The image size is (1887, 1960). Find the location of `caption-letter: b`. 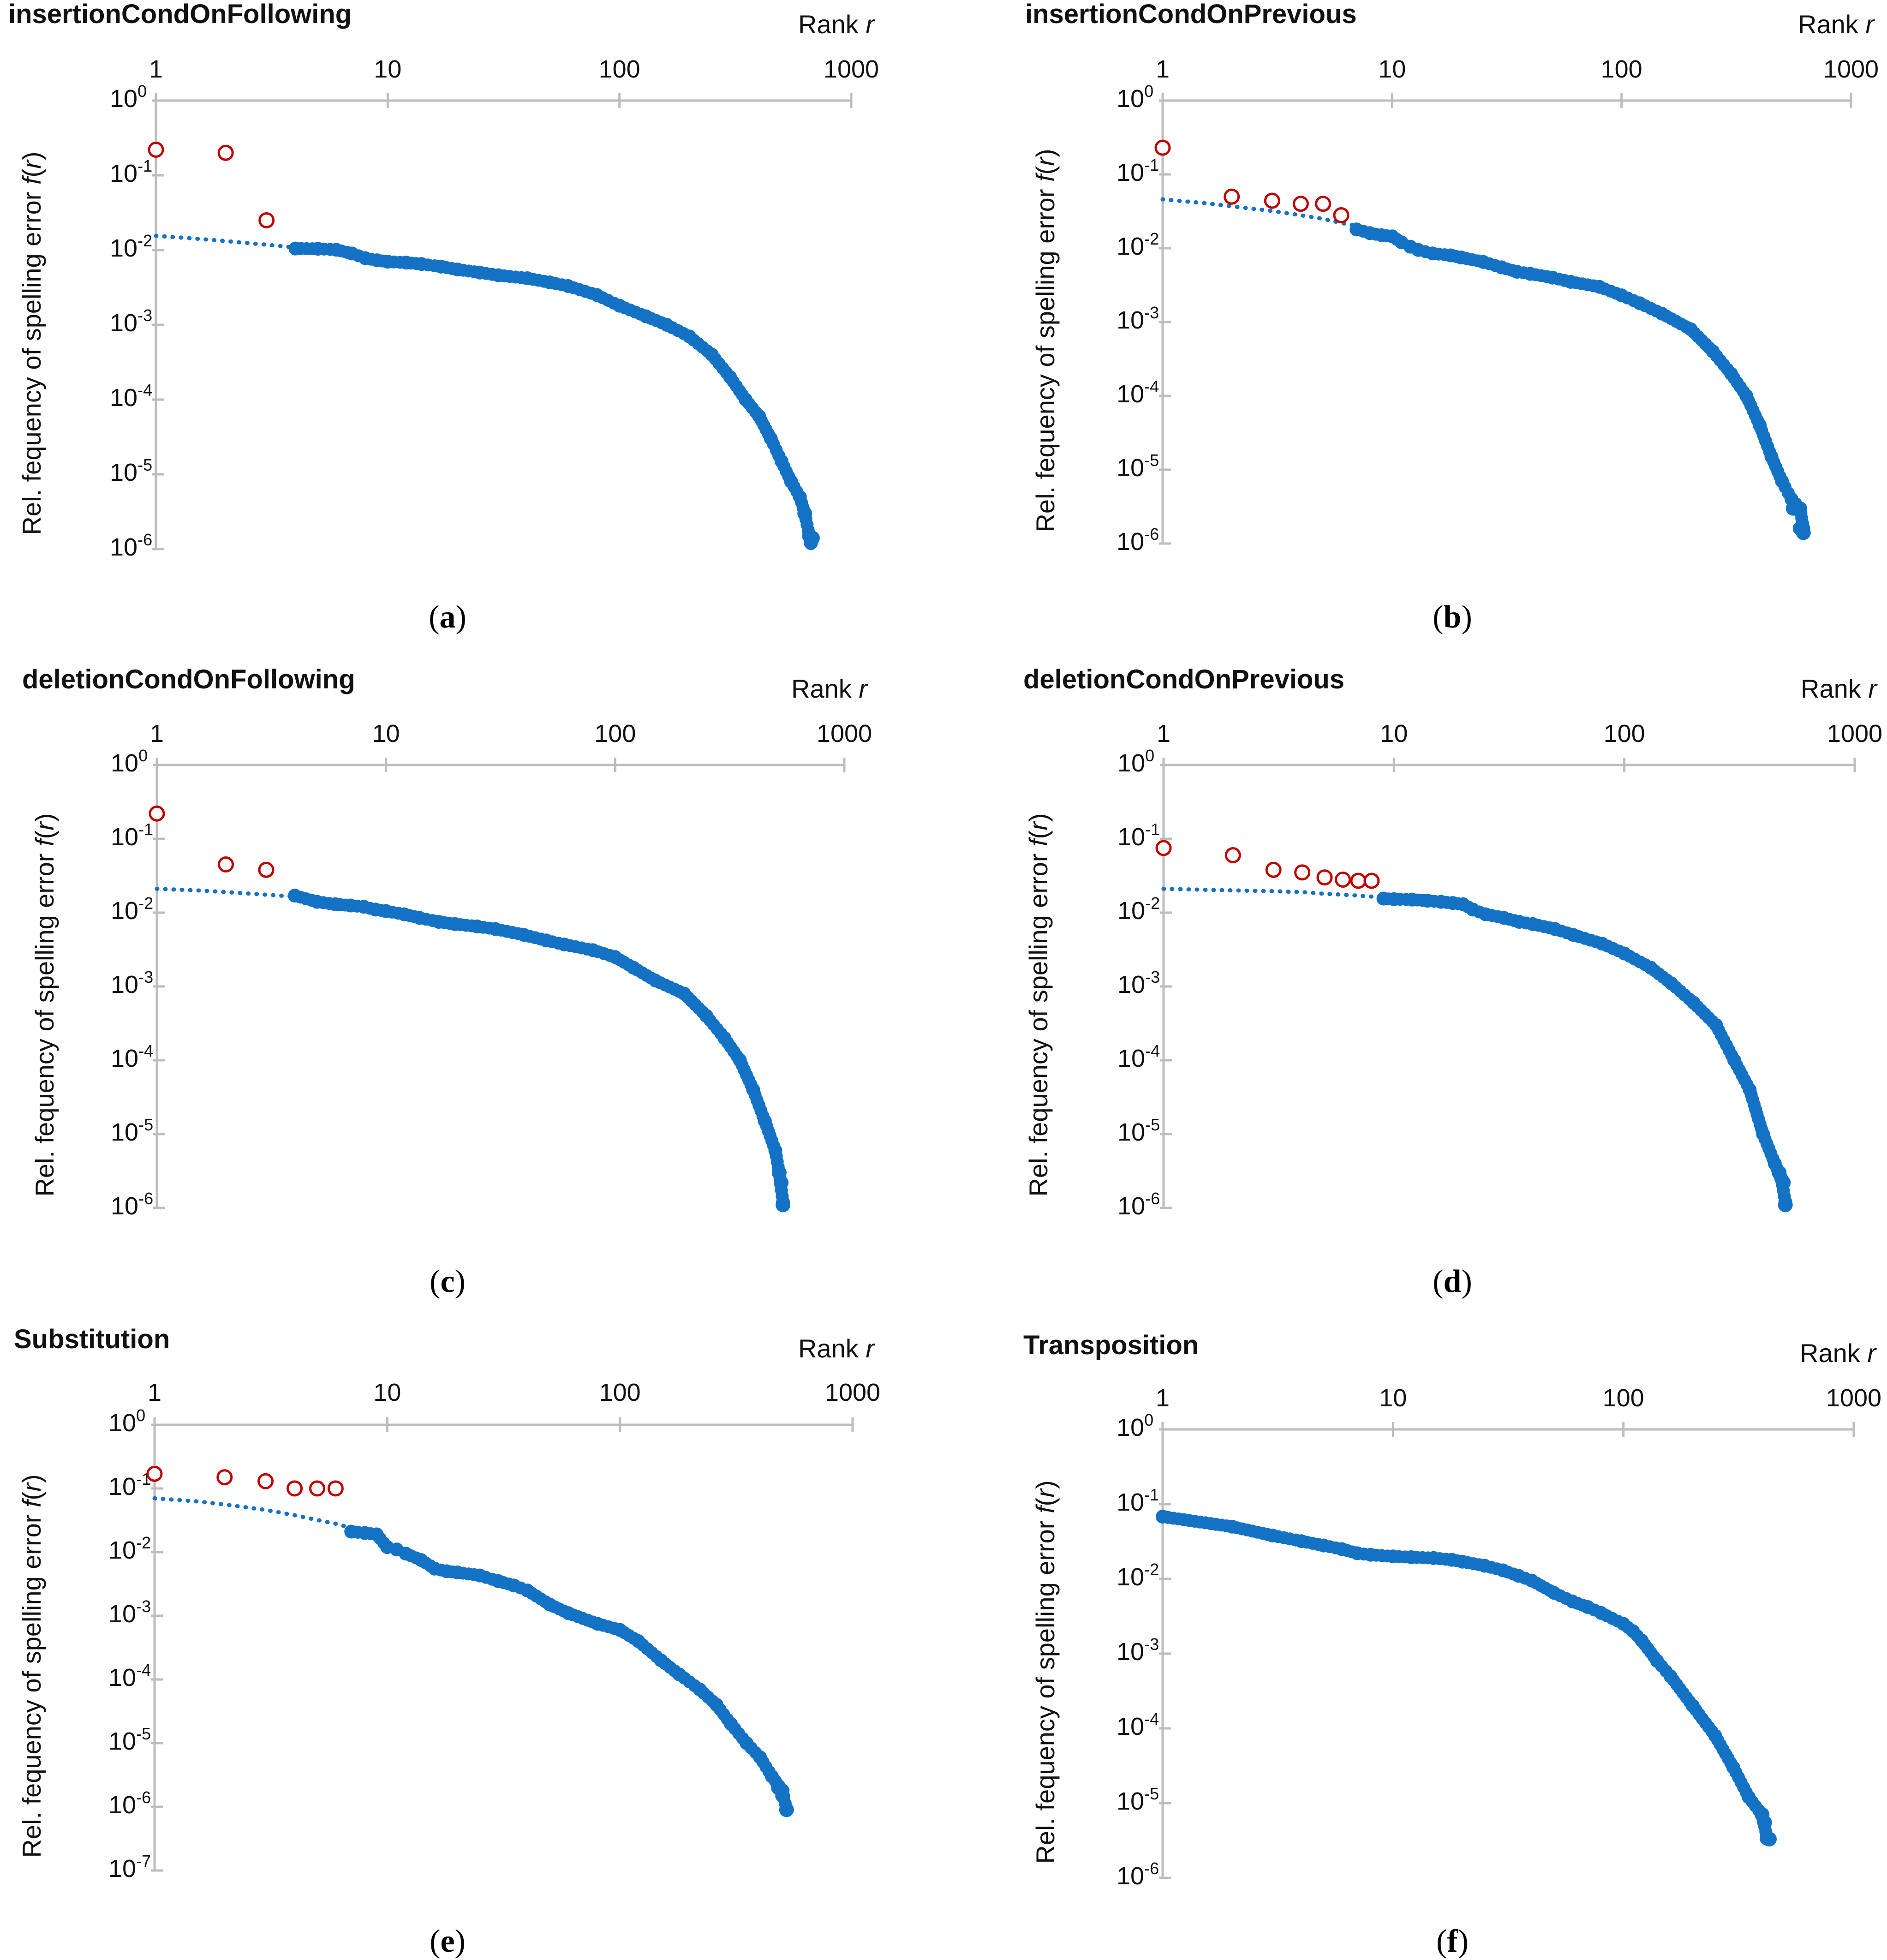

caption-letter: b is located at coordinates (1453, 617).